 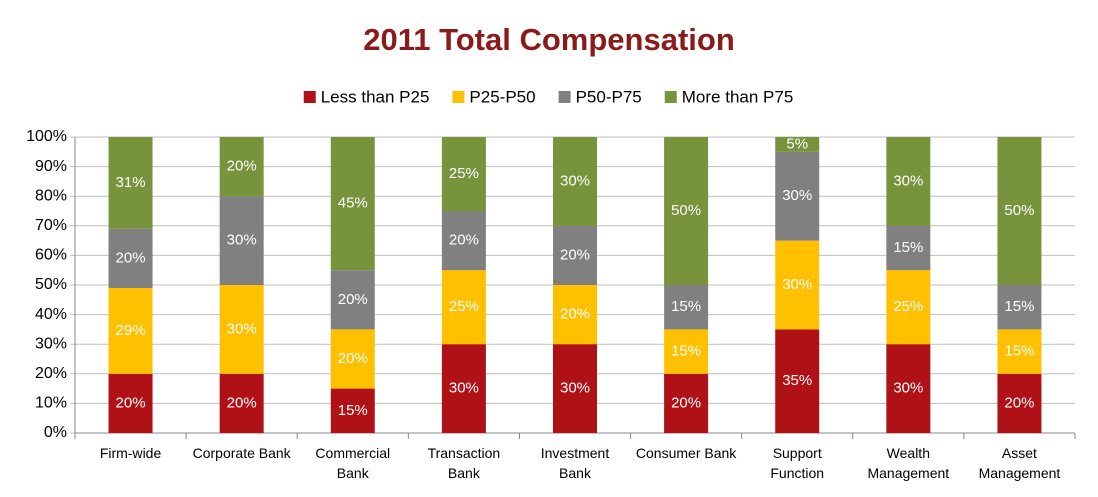 I want to click on data-label: 29%, so click(x=131, y=330).